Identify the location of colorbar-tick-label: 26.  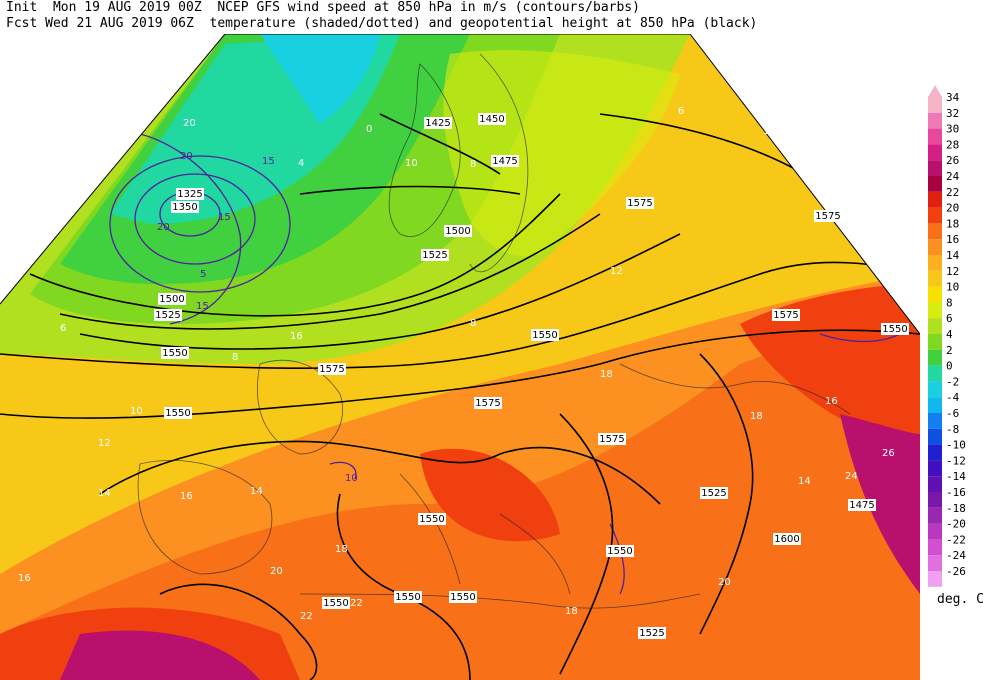
(952, 160).